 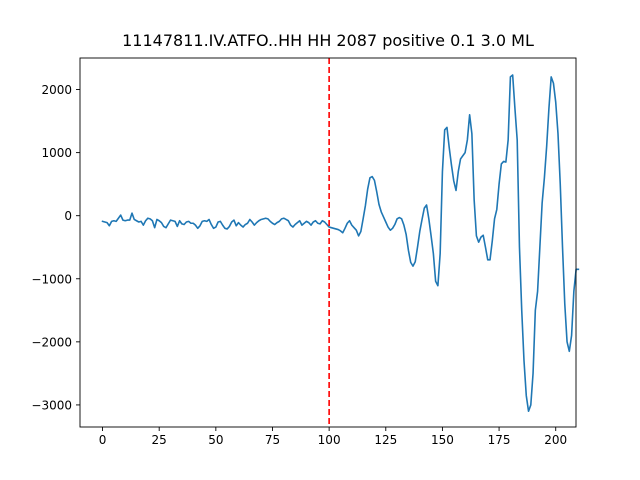 I want to click on y-tick-label: 2000, so click(x=56, y=90).